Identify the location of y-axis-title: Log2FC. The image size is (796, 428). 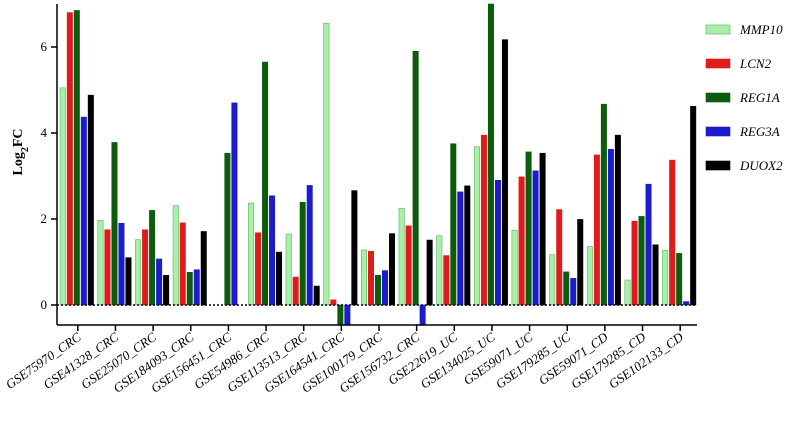
(21, 151).